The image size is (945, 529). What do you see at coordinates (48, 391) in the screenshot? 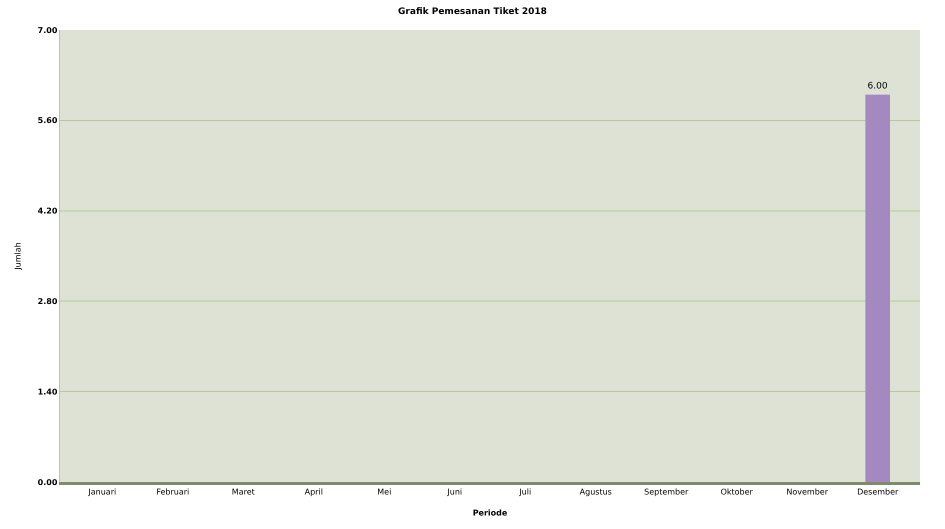
I see `y-tick-label: 1.40` at bounding box center [48, 391].